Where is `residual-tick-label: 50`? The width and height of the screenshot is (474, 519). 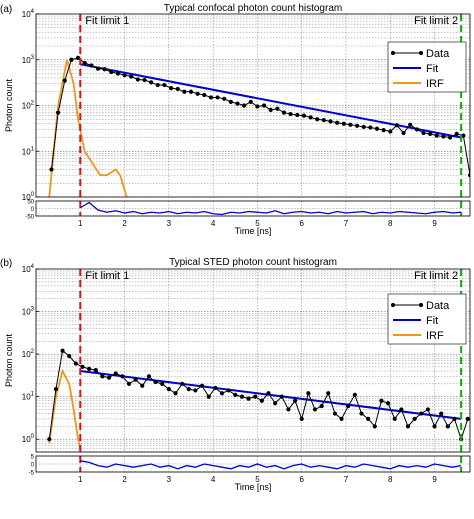
residual-tick-label: 50 is located at coordinates (30, 203).